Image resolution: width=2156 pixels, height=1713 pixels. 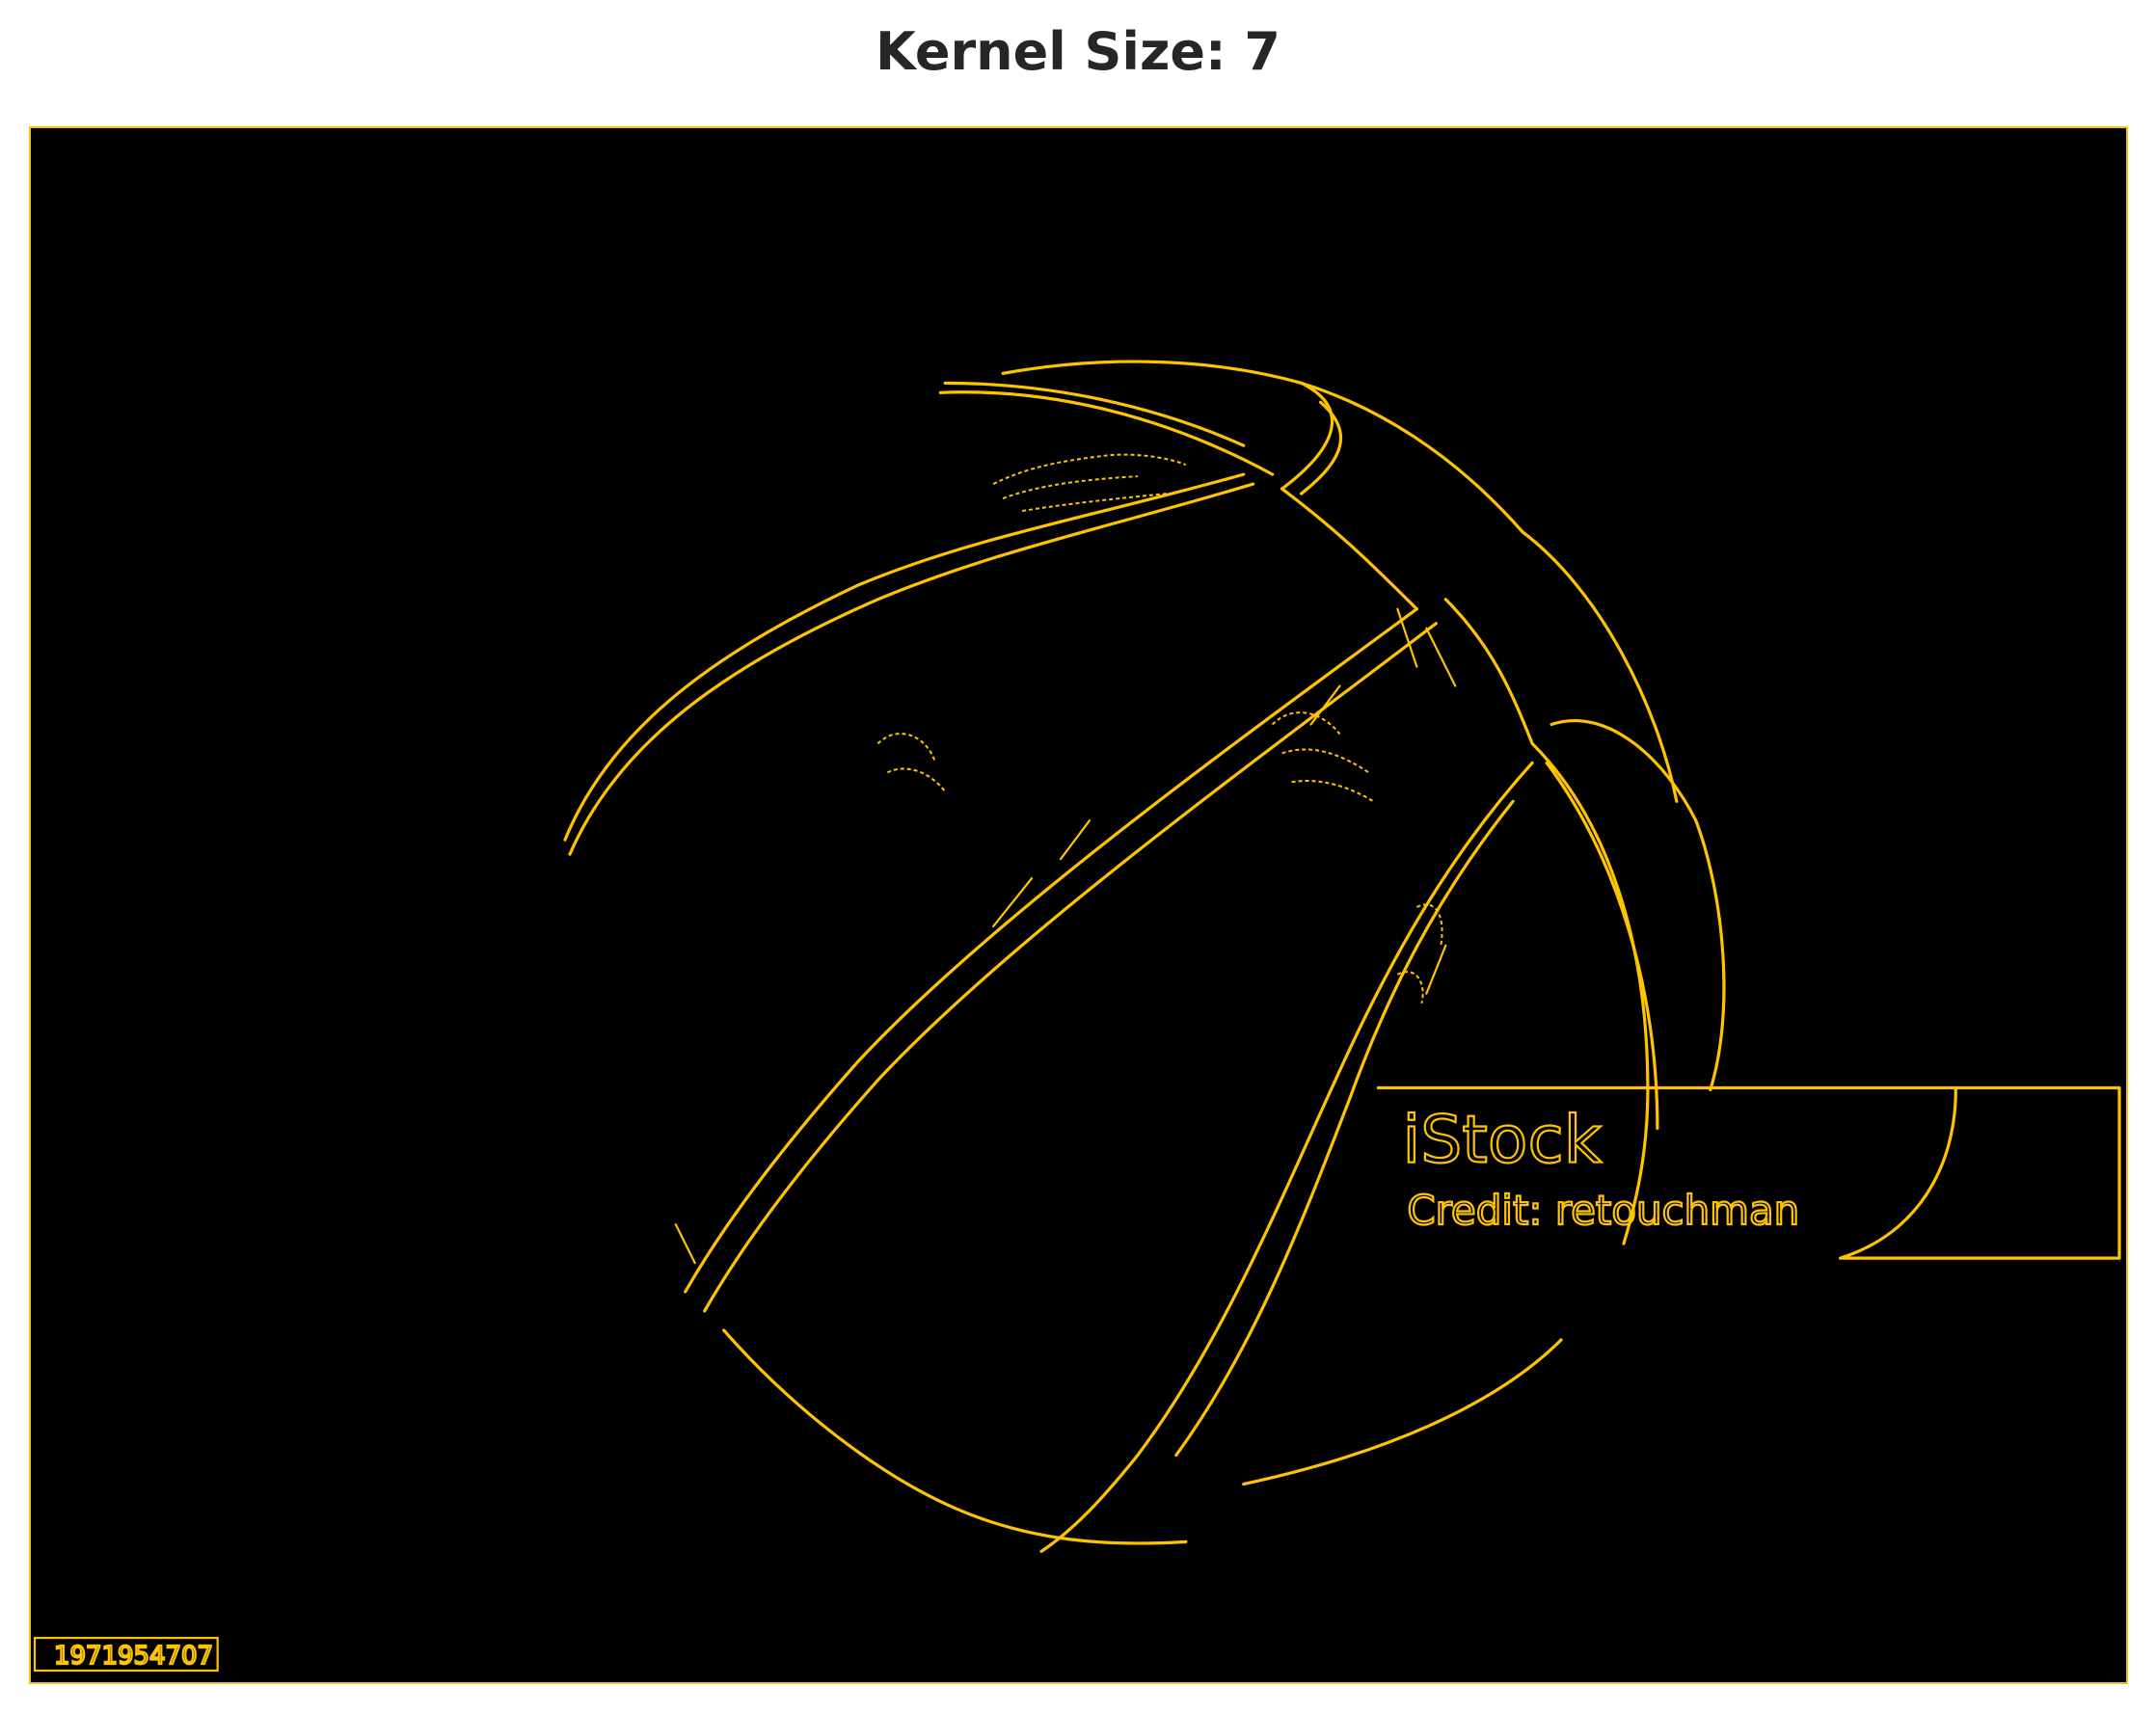 What do you see at coordinates (1078, 51) in the screenshot?
I see `figure-title: Kernel Size: 7` at bounding box center [1078, 51].